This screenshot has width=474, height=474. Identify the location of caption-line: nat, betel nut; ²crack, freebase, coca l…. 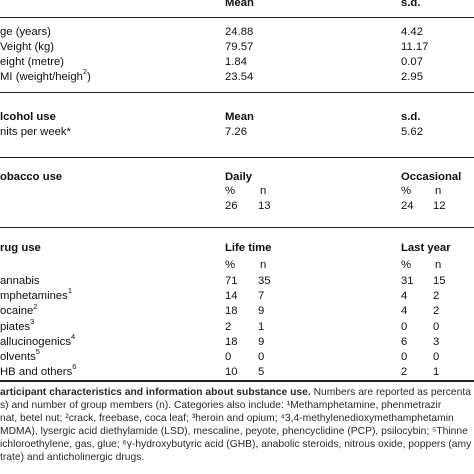
(227, 419).